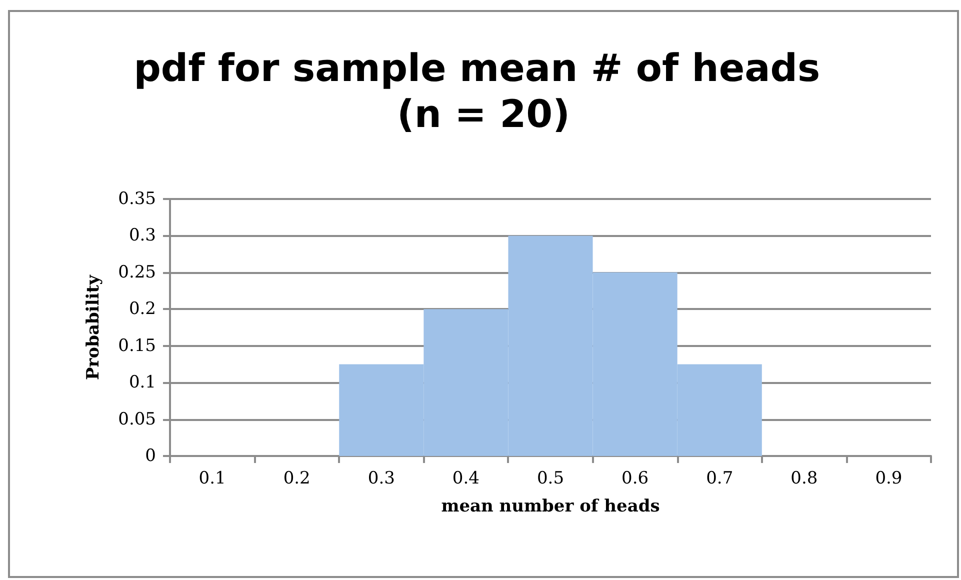 The image size is (961, 580). I want to click on x-tick-label: 0.9, so click(888, 478).